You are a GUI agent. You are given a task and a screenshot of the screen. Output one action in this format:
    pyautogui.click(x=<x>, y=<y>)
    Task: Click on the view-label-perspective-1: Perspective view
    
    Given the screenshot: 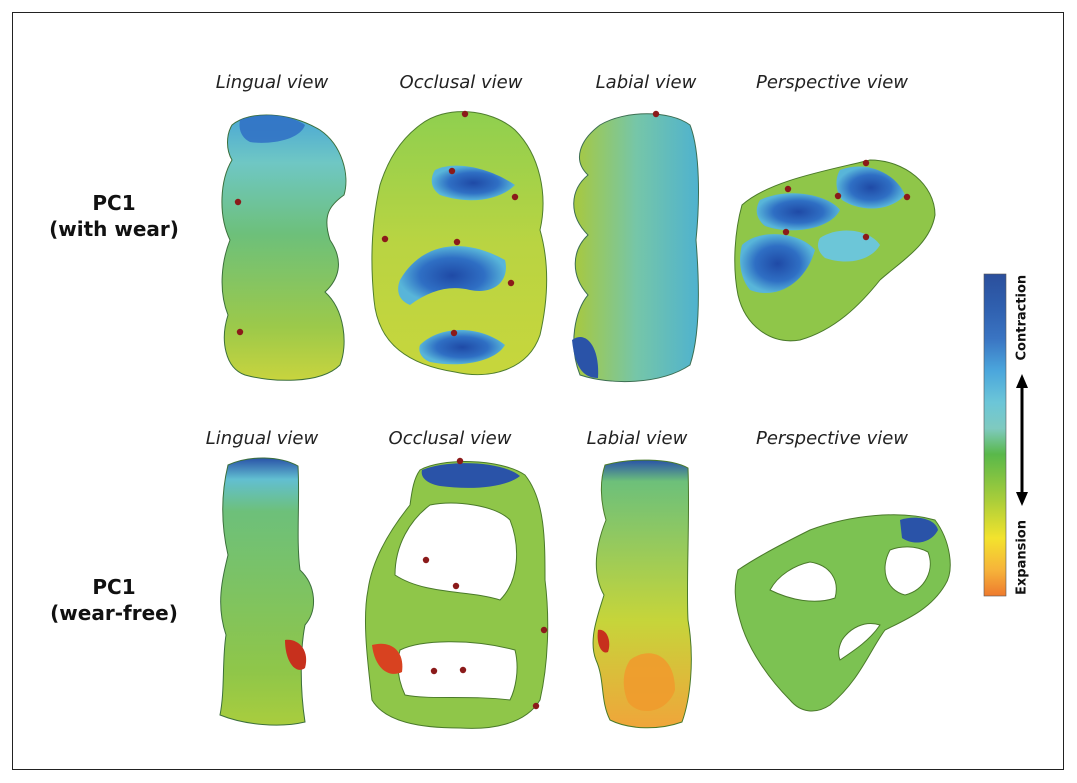 What is the action you would take?
    pyautogui.click(x=832, y=82)
    